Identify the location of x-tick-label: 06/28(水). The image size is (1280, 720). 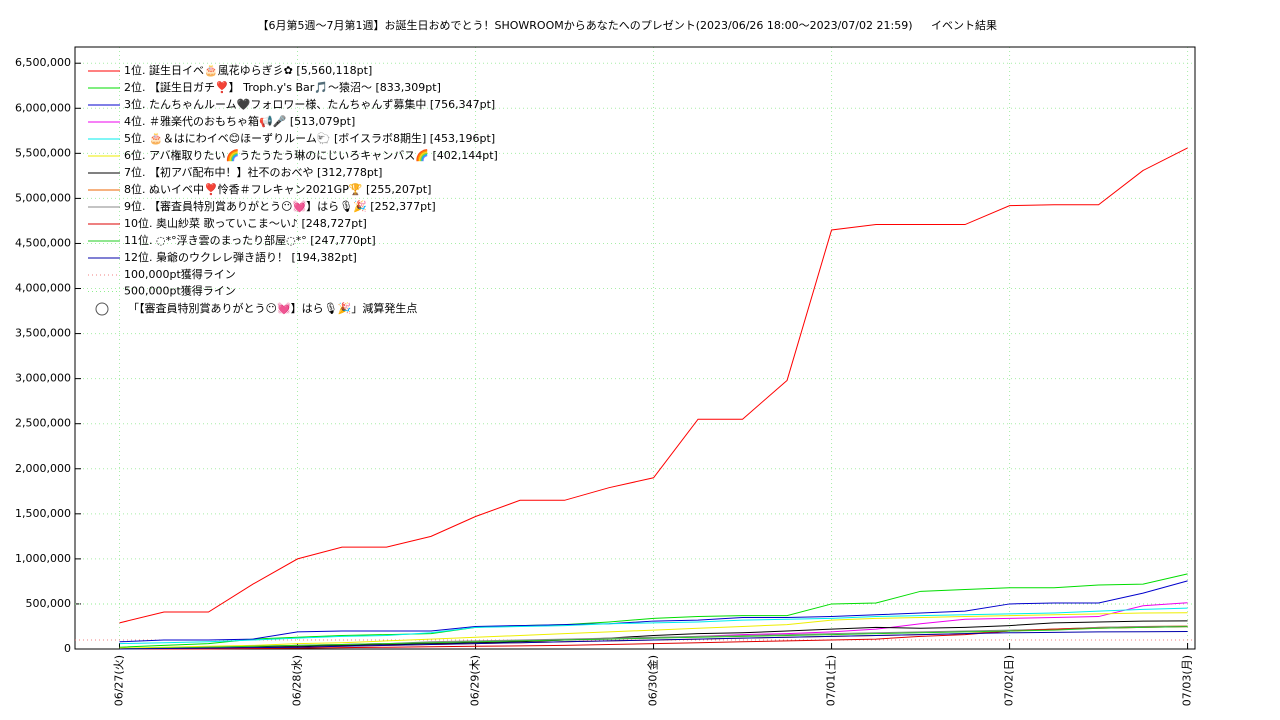
(297, 680).